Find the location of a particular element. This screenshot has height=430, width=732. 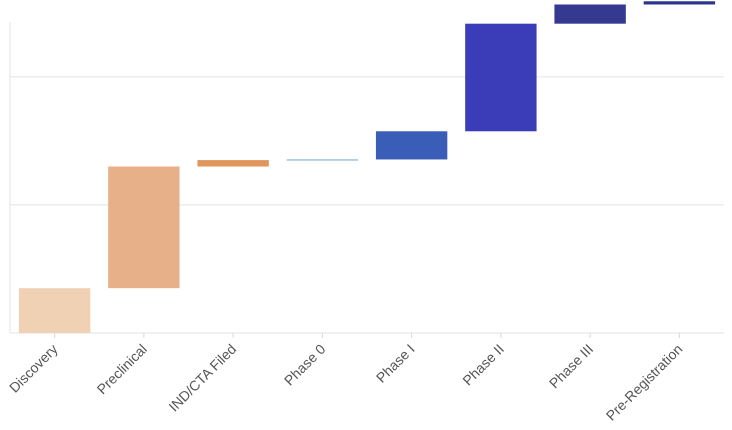

bar-phase-i is located at coordinates (411, 145).